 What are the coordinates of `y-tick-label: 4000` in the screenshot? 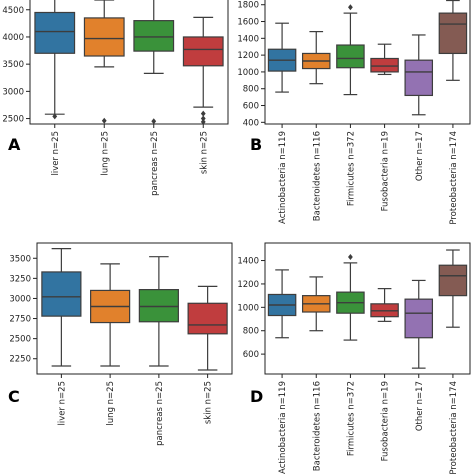 It's located at (13, 38).